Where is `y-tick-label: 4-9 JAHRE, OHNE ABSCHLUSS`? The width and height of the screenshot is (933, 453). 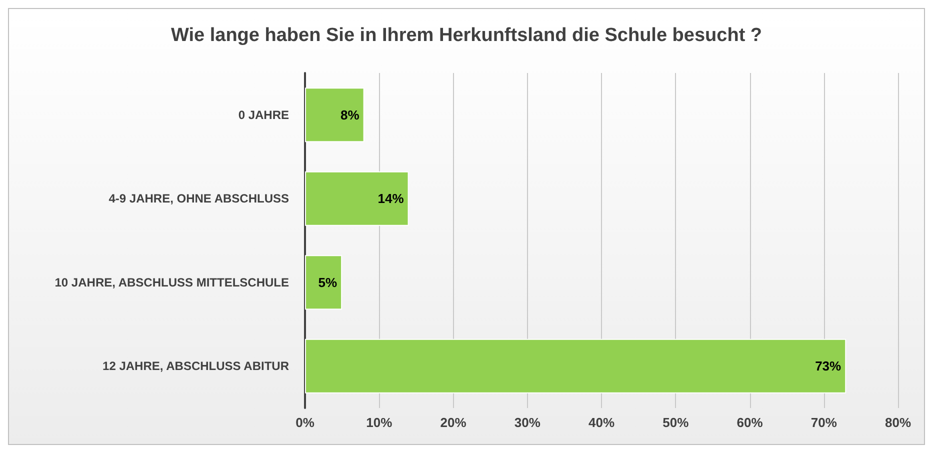
y-tick-label: 4-9 JAHRE, OHNE ABSCHLUSS is located at coordinates (198, 199).